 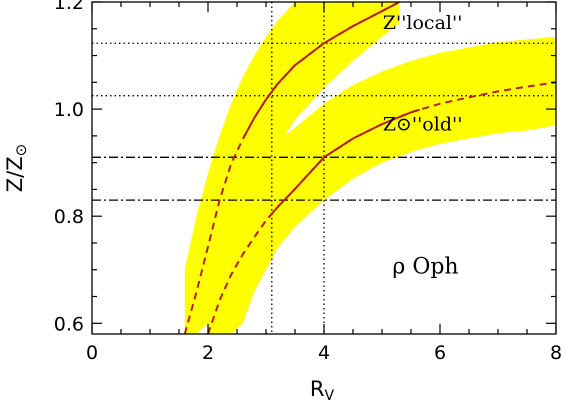 I want to click on annotations: Z''local'' Z⊙''old'' ρ Oph, so click(x=423, y=146).